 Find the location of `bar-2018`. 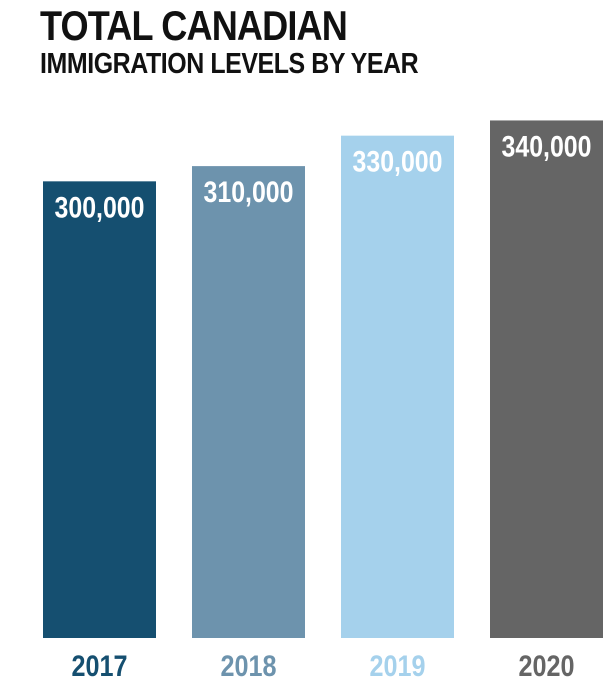

bar-2018 is located at coordinates (248, 402).